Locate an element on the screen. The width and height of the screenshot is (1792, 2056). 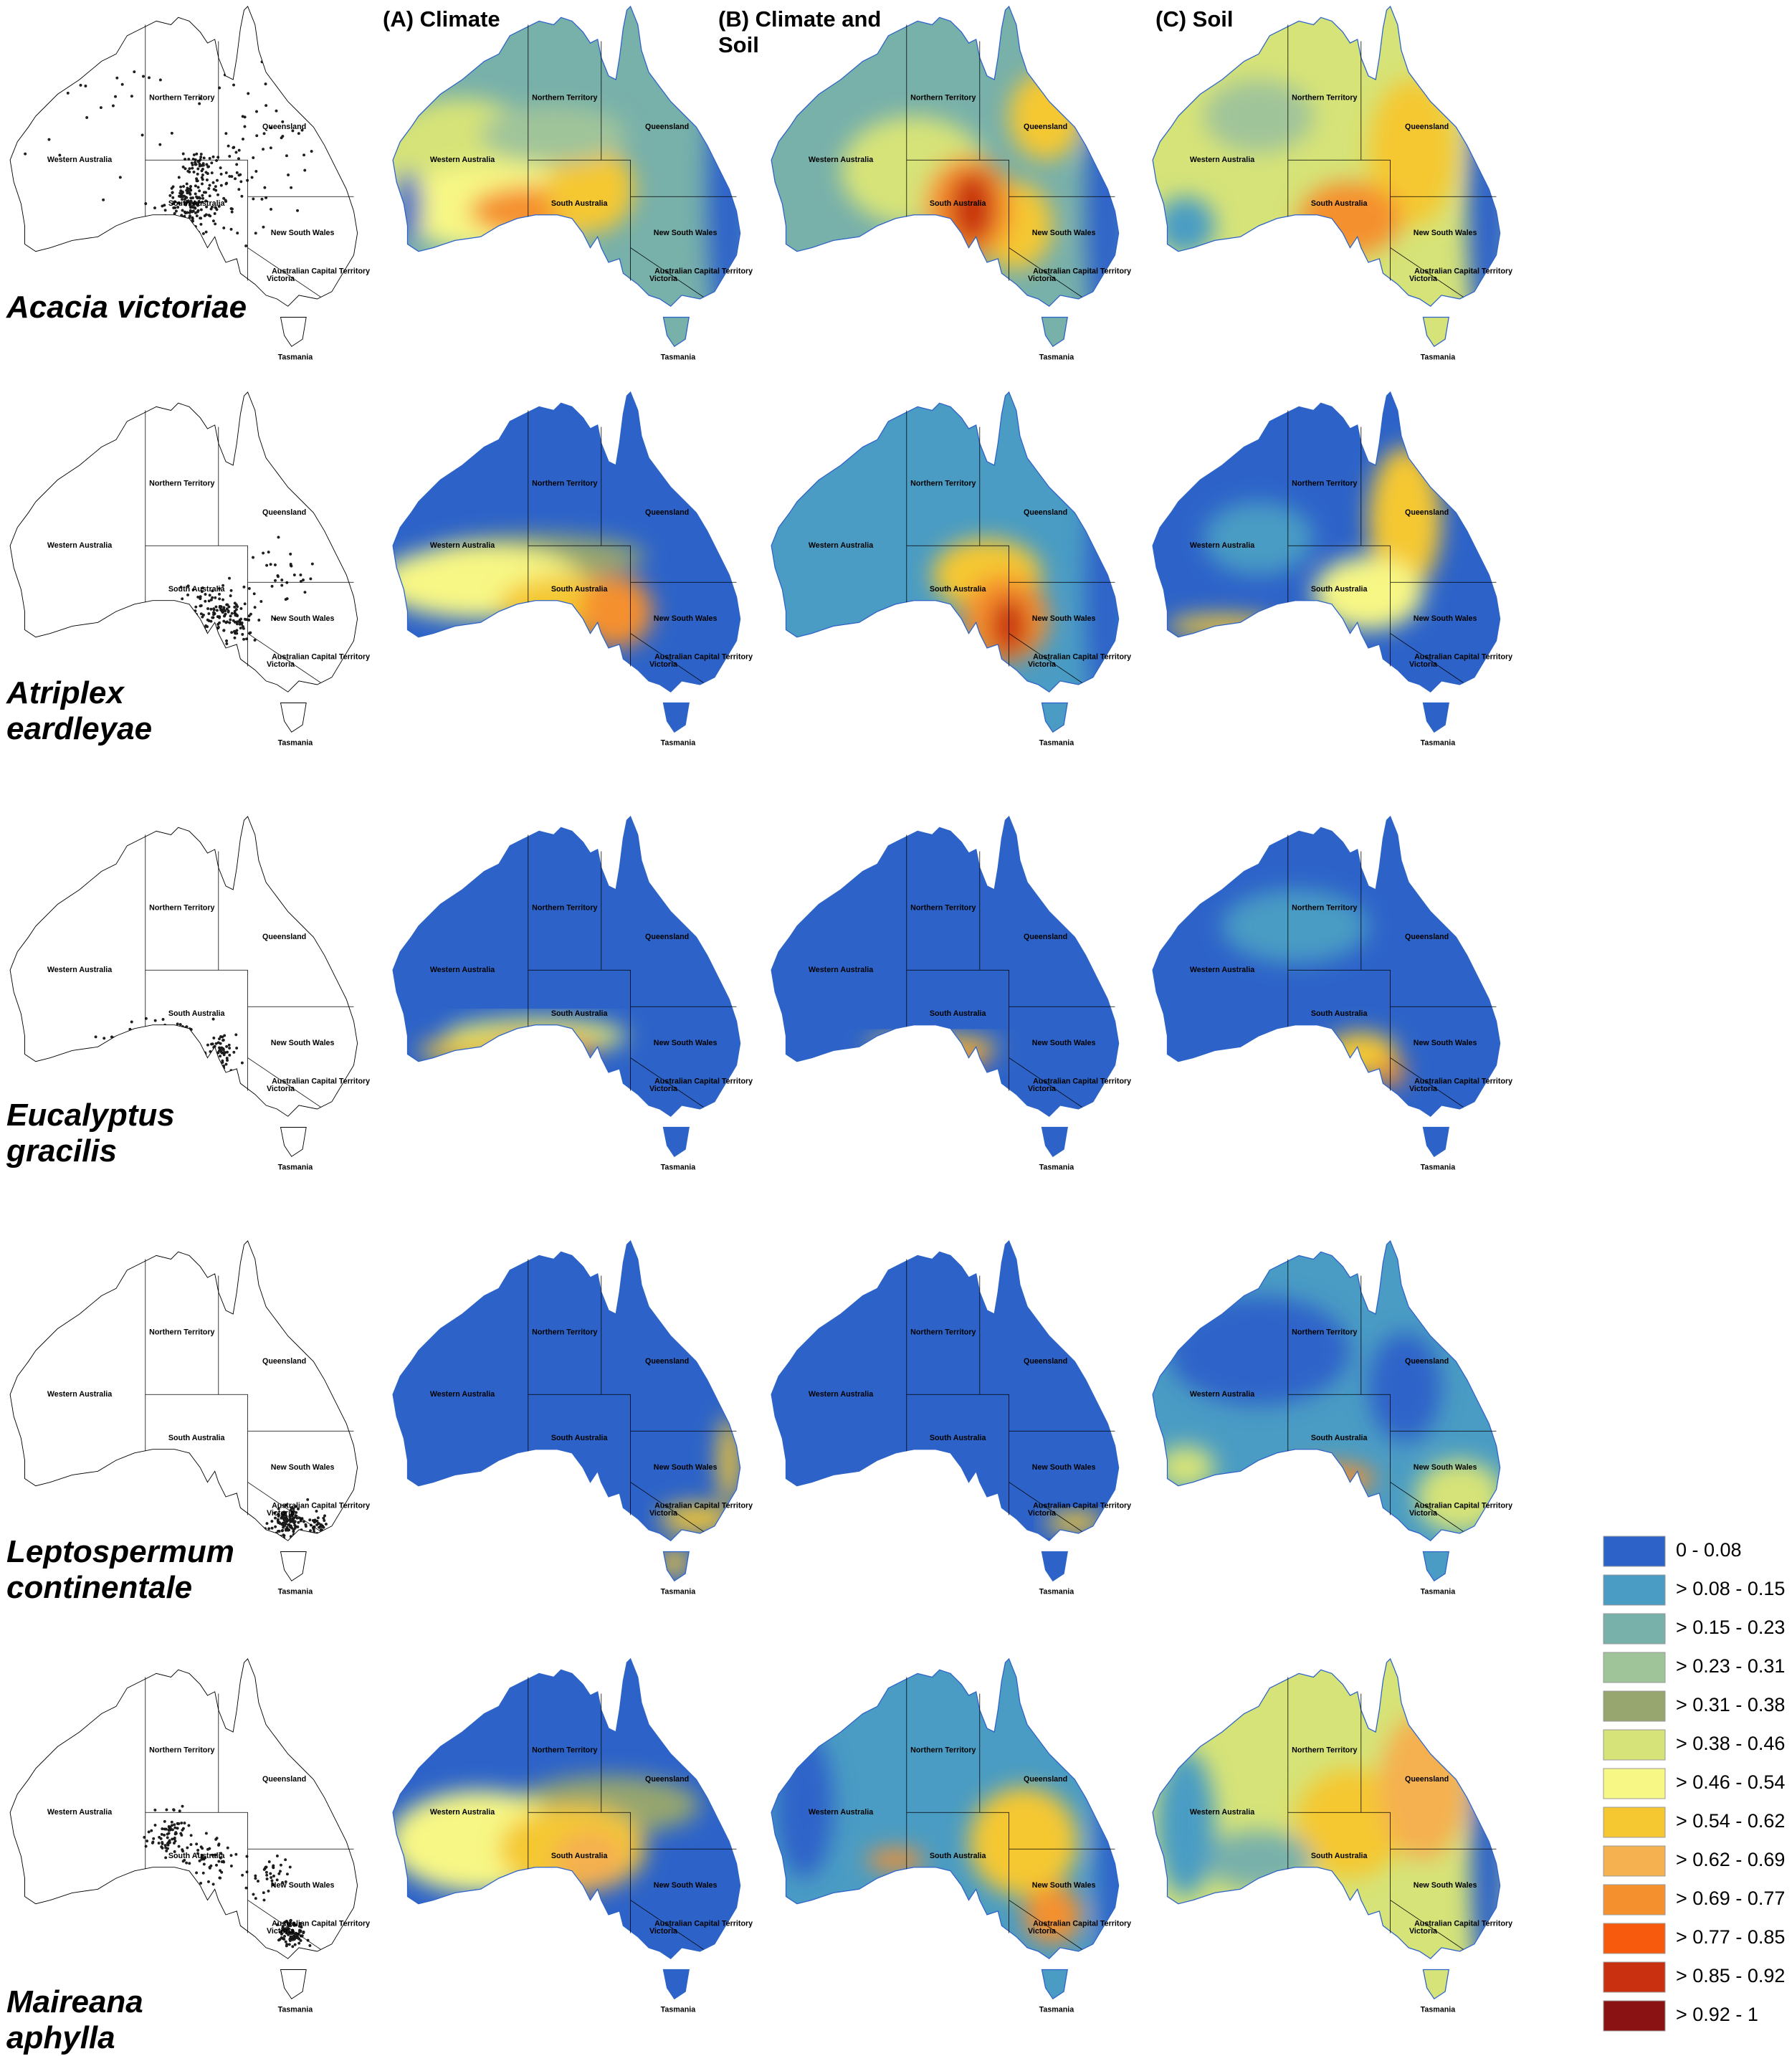
legend-label: > 0.31 - 0.38 is located at coordinates (1730, 1704).